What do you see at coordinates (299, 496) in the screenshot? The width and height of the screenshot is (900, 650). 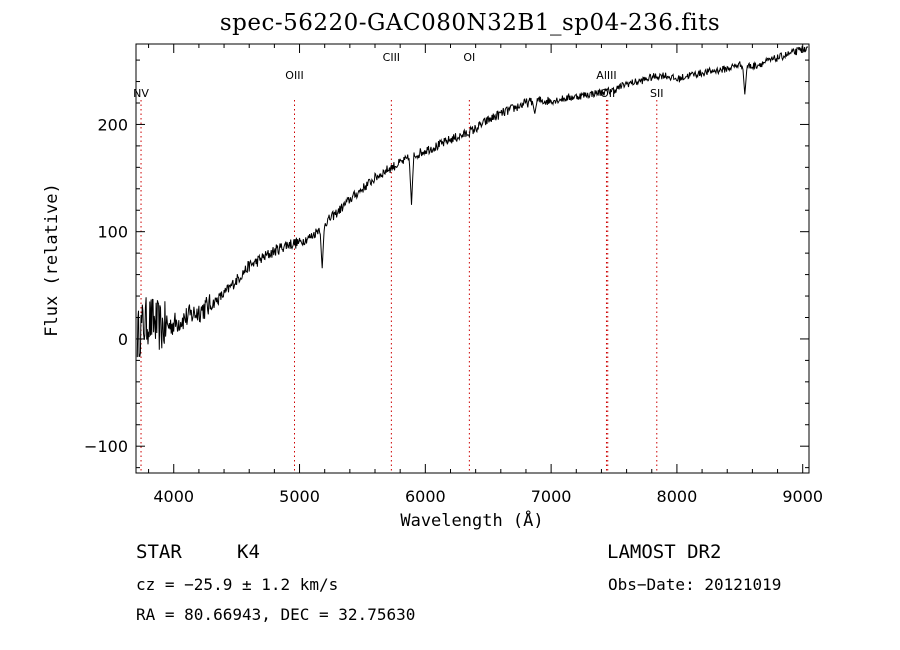 I see `x-tick-label: 5000` at bounding box center [299, 496].